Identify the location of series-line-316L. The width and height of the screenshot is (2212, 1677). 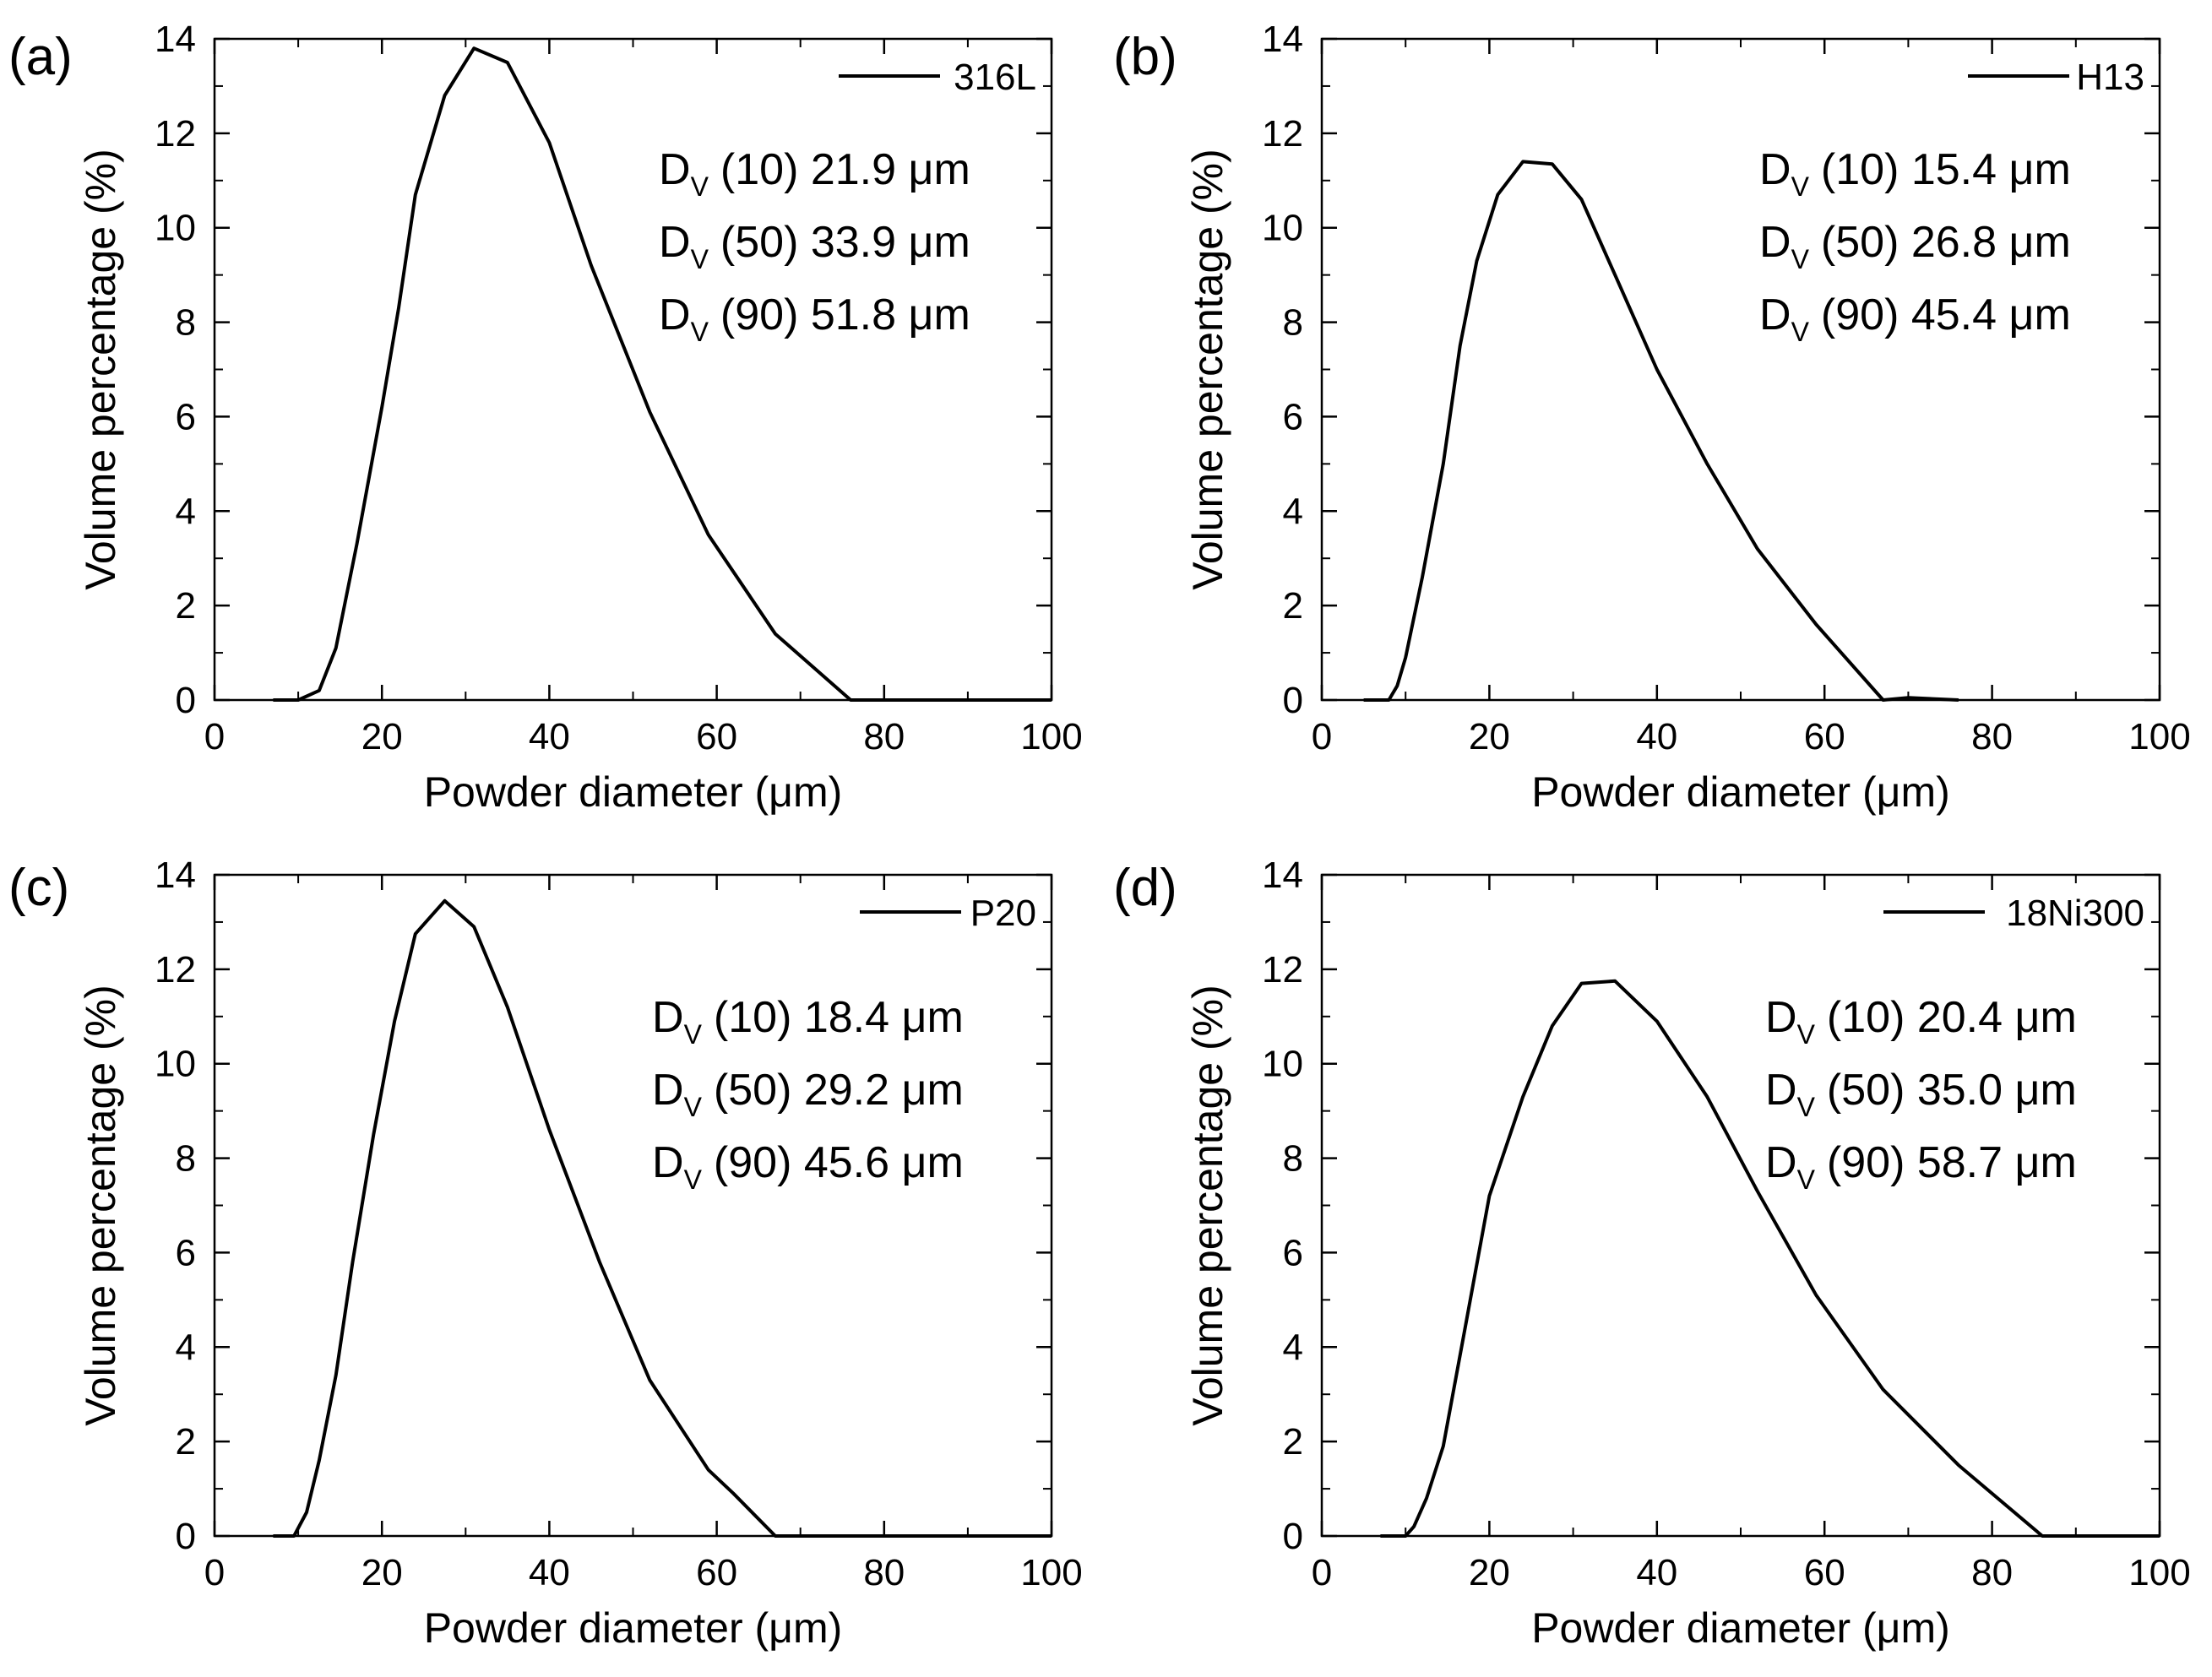
(662, 374).